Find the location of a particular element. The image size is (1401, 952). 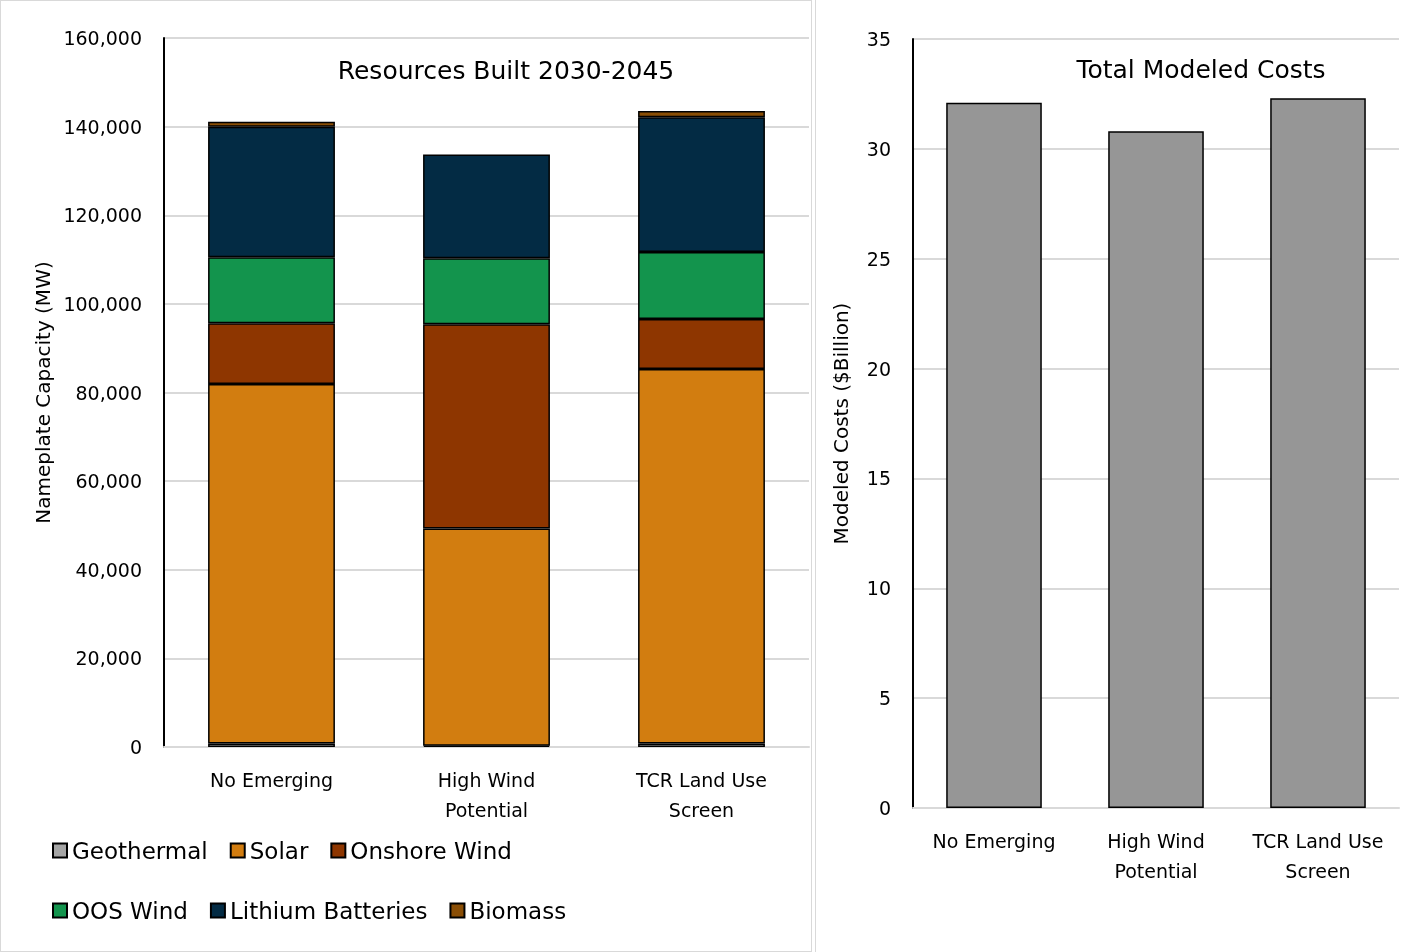

y-axis-title: Nameplate Capacity (MW) is located at coordinates (42, 392).